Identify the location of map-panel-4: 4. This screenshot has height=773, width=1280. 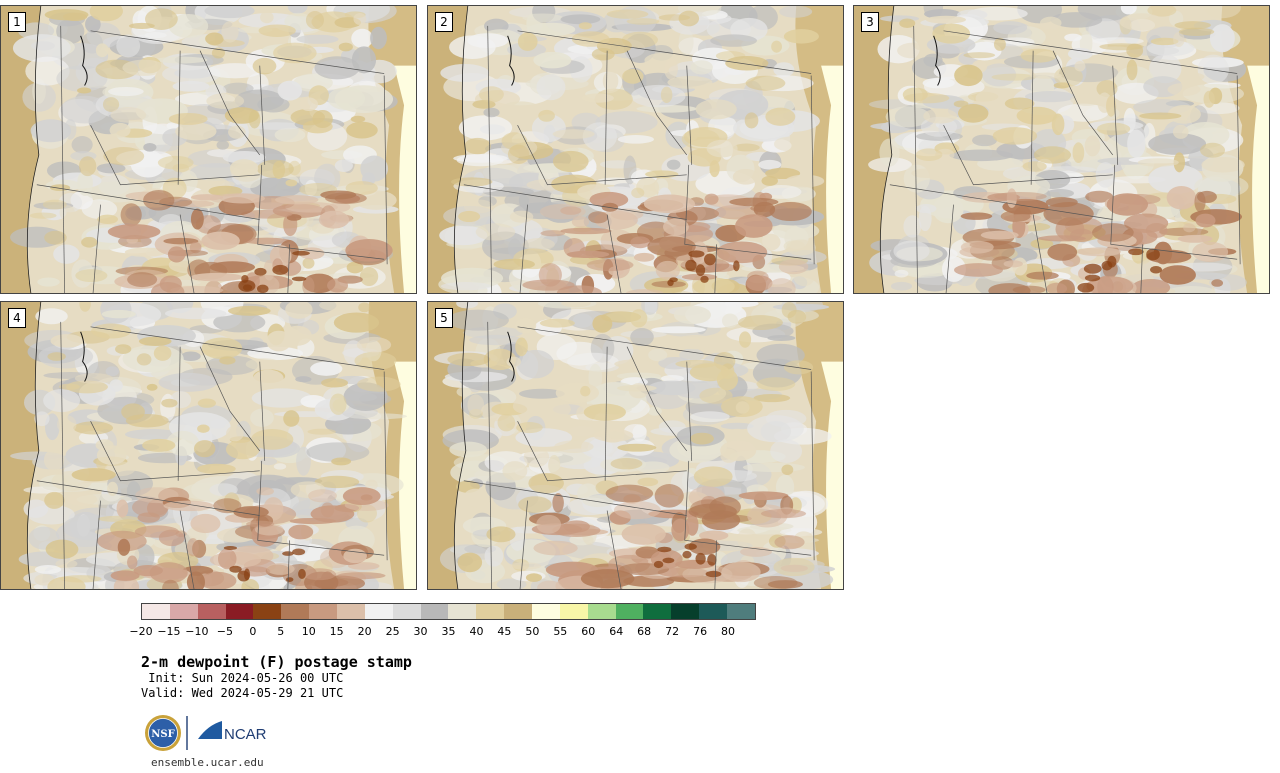
(208, 445).